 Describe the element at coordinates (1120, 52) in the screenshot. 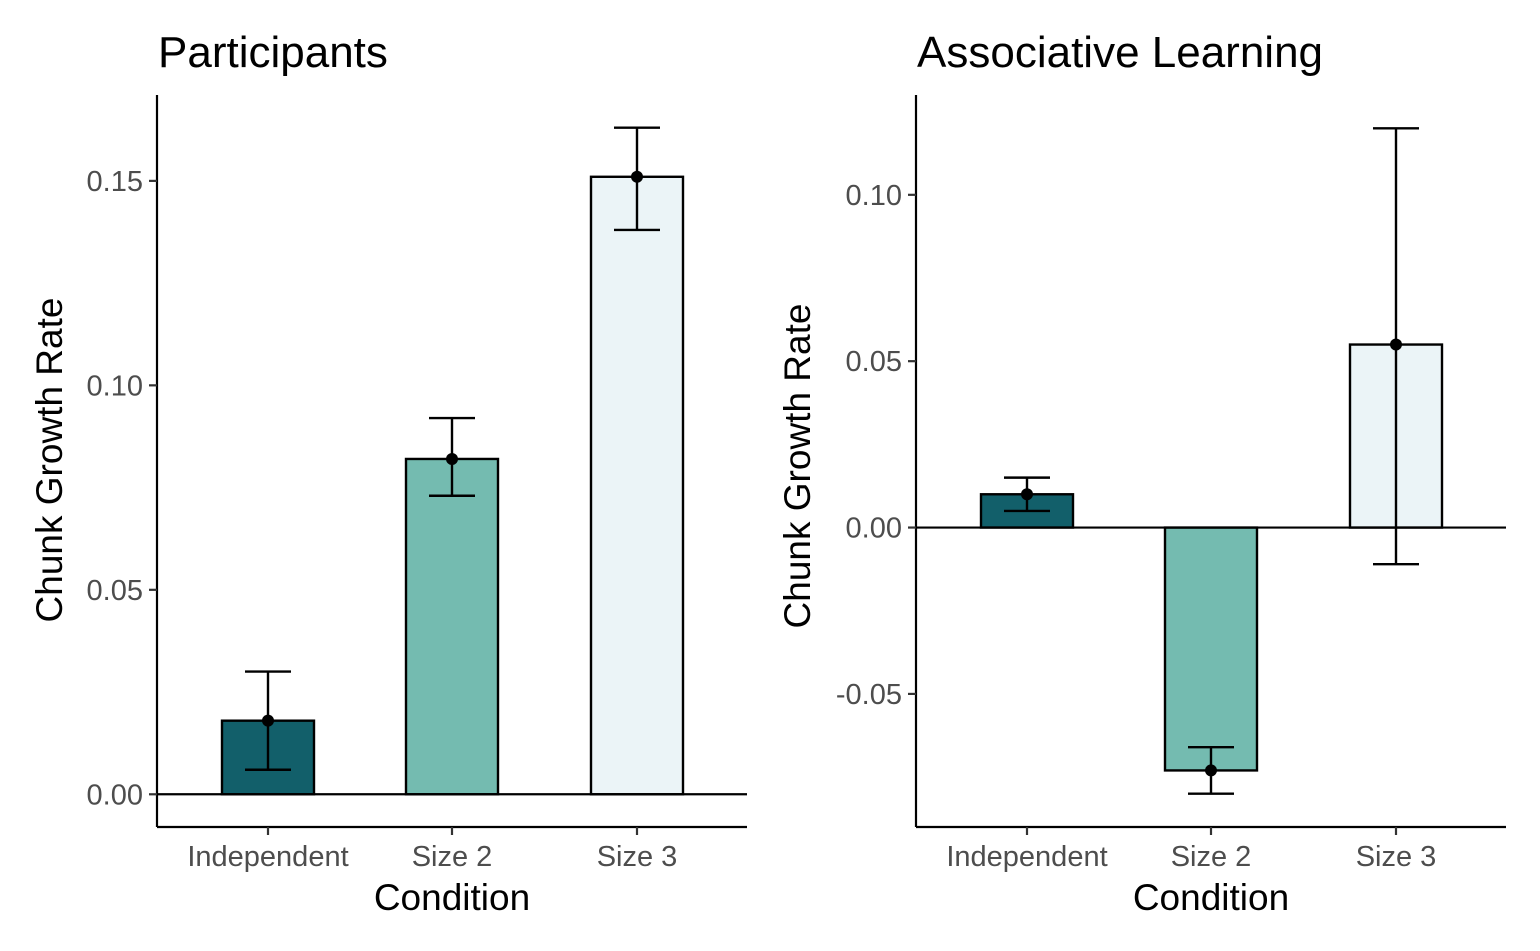

I see `panel-title: Associative Learning` at that location.